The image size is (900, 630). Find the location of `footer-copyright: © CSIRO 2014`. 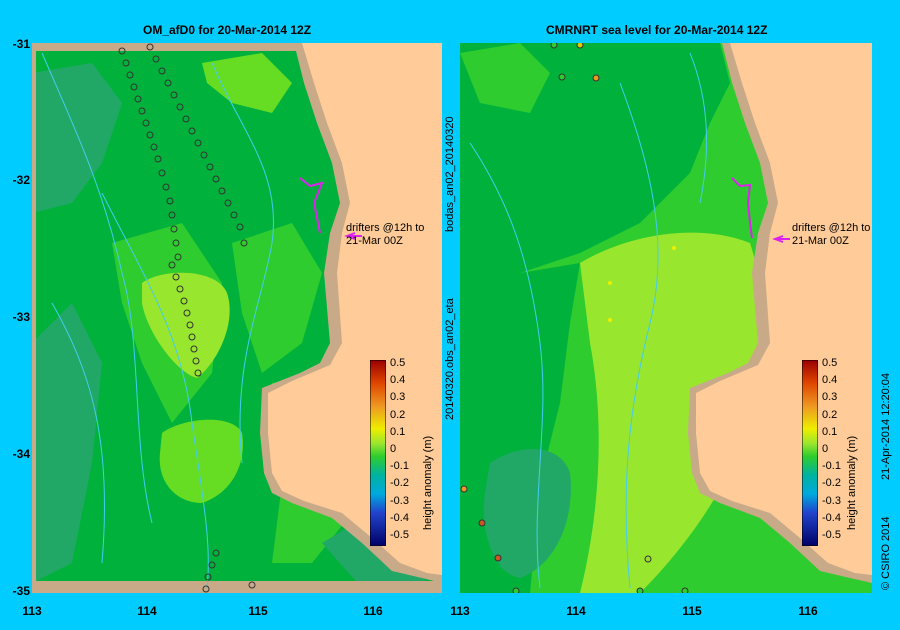

footer-copyright: © CSIRO 2014 is located at coordinates (886, 553).